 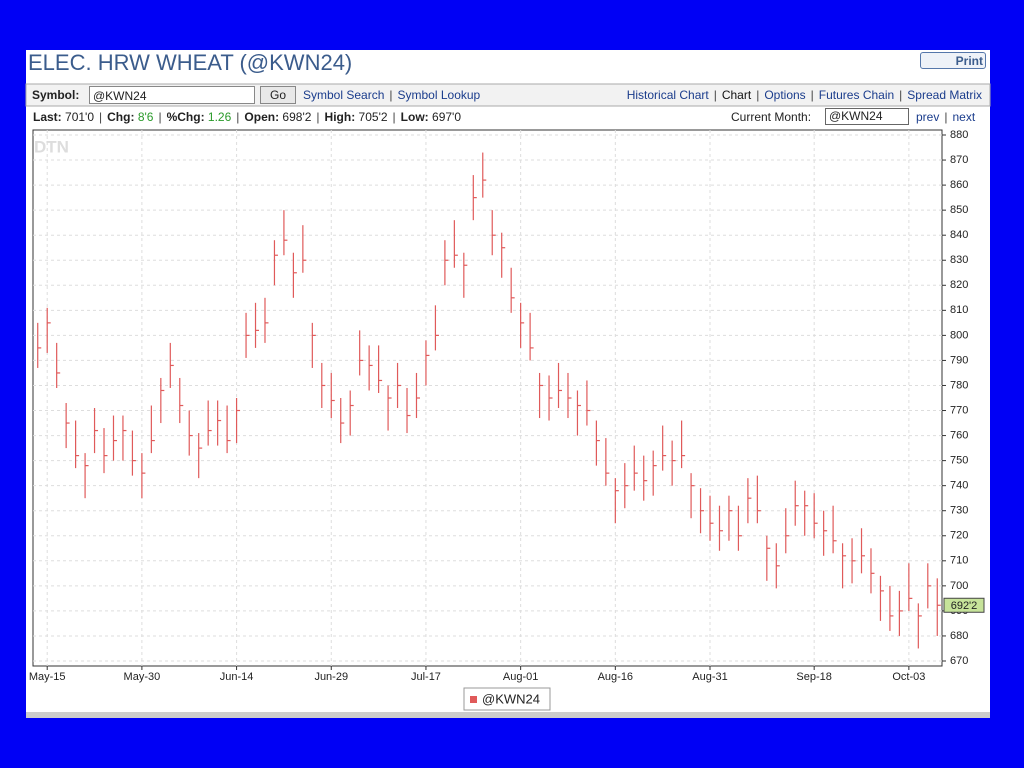 I want to click on legend-box, so click(x=507, y=699).